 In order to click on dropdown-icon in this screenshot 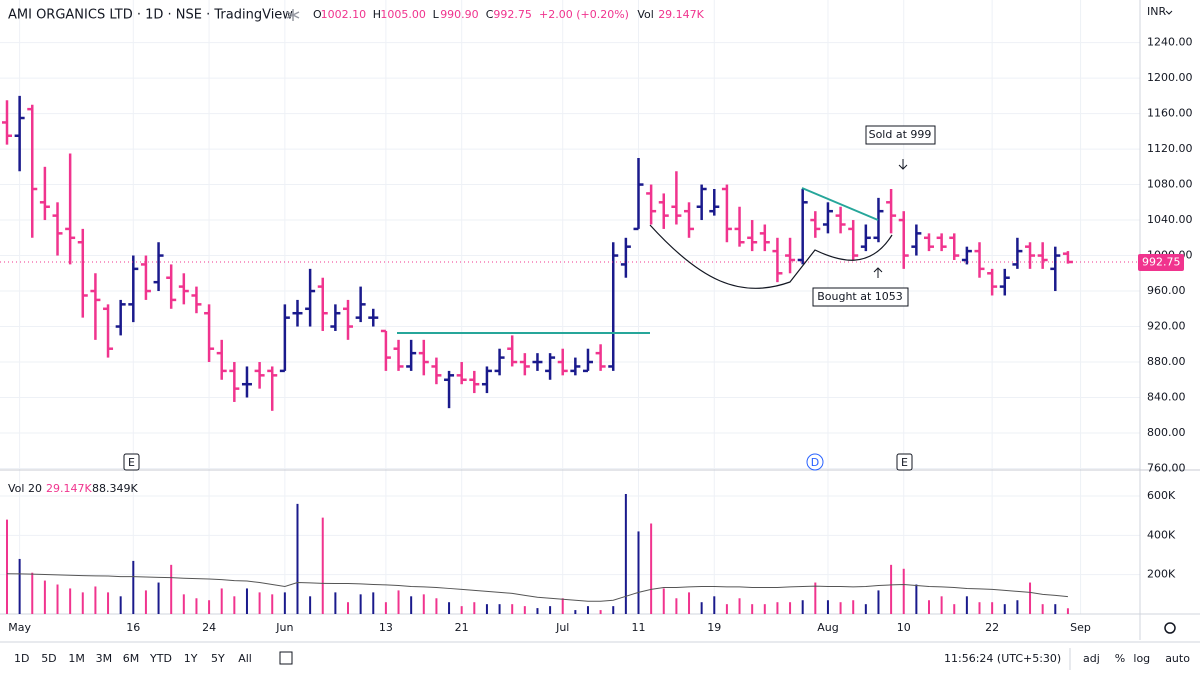, I will do `click(1169, 12)`.